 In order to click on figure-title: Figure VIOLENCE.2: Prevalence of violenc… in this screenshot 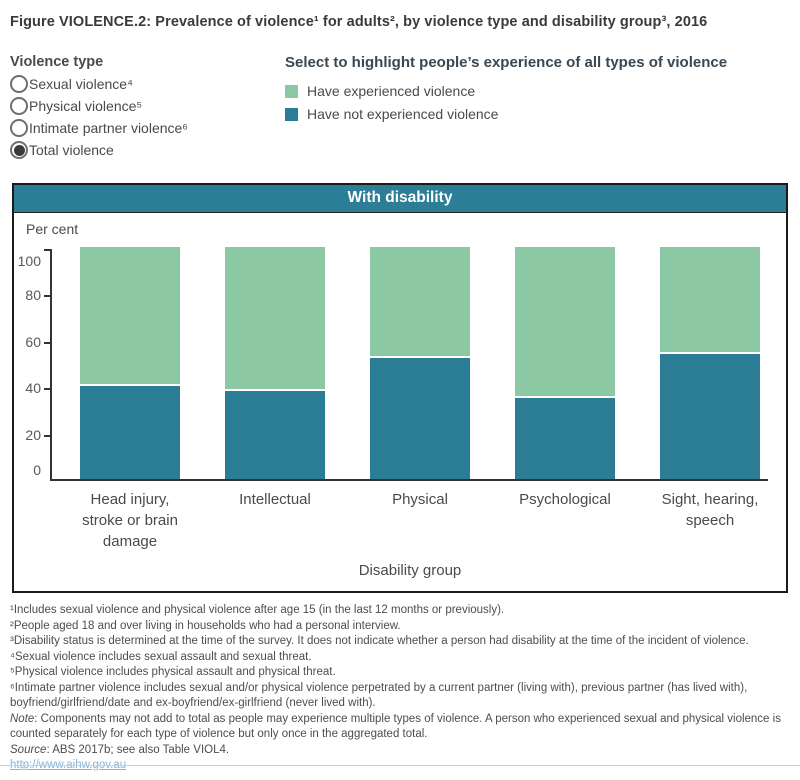, I will do `click(359, 22)`.